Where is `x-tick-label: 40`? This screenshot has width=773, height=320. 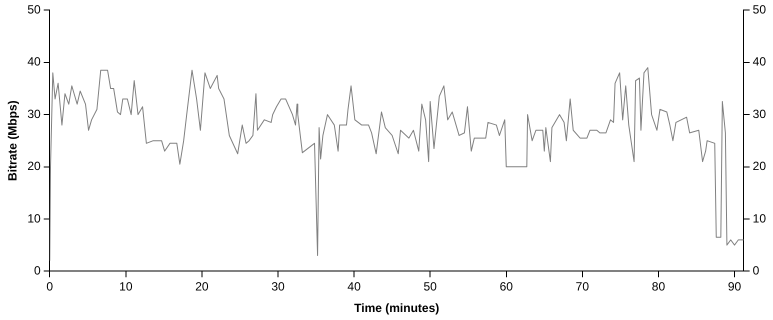
x-tick-label: 40 is located at coordinates (354, 287).